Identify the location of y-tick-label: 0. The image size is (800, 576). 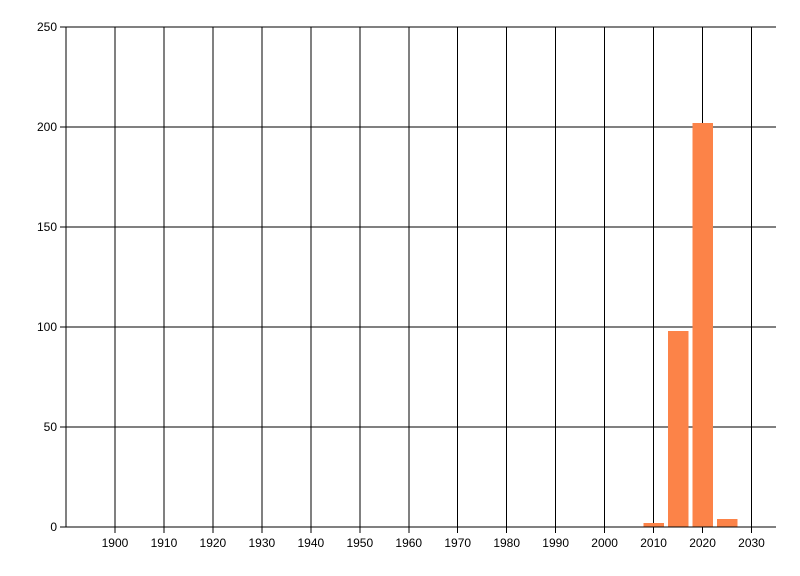
(53, 527).